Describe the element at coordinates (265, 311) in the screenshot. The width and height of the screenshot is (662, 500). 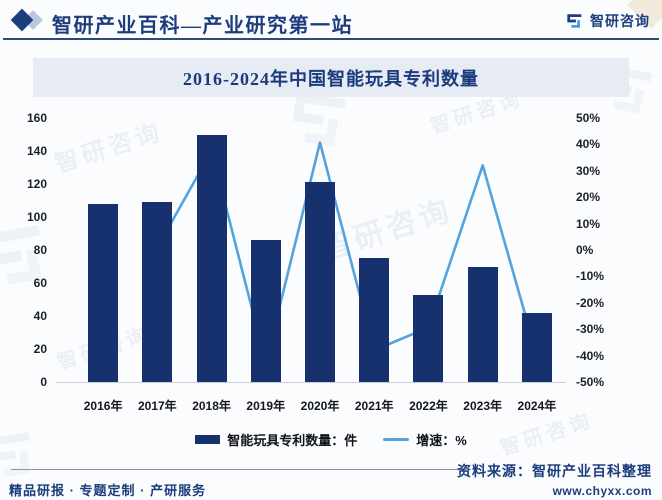
I see `bar-2019年` at that location.